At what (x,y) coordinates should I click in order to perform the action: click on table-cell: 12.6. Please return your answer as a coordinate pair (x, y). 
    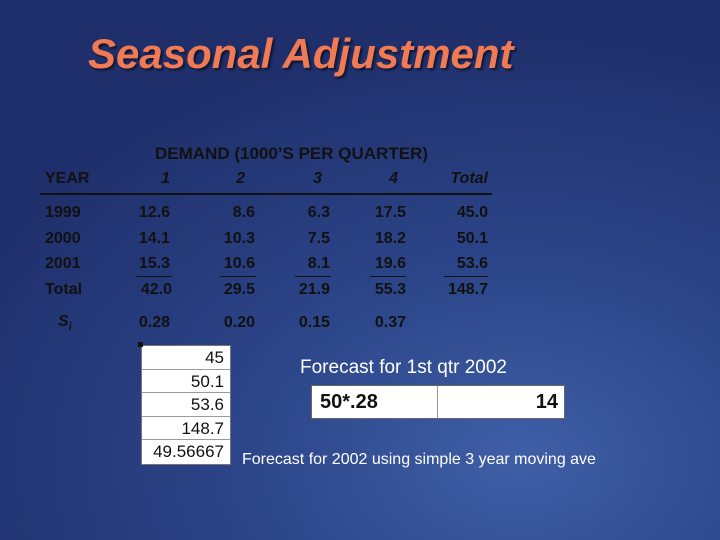
    Looking at the image, I should click on (154, 212).